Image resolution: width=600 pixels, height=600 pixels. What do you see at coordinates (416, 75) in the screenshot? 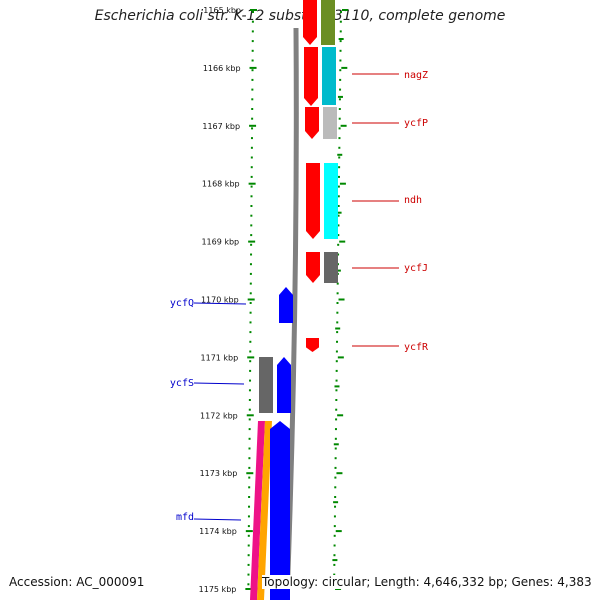
I see `gene-label: nagZ` at bounding box center [416, 75].